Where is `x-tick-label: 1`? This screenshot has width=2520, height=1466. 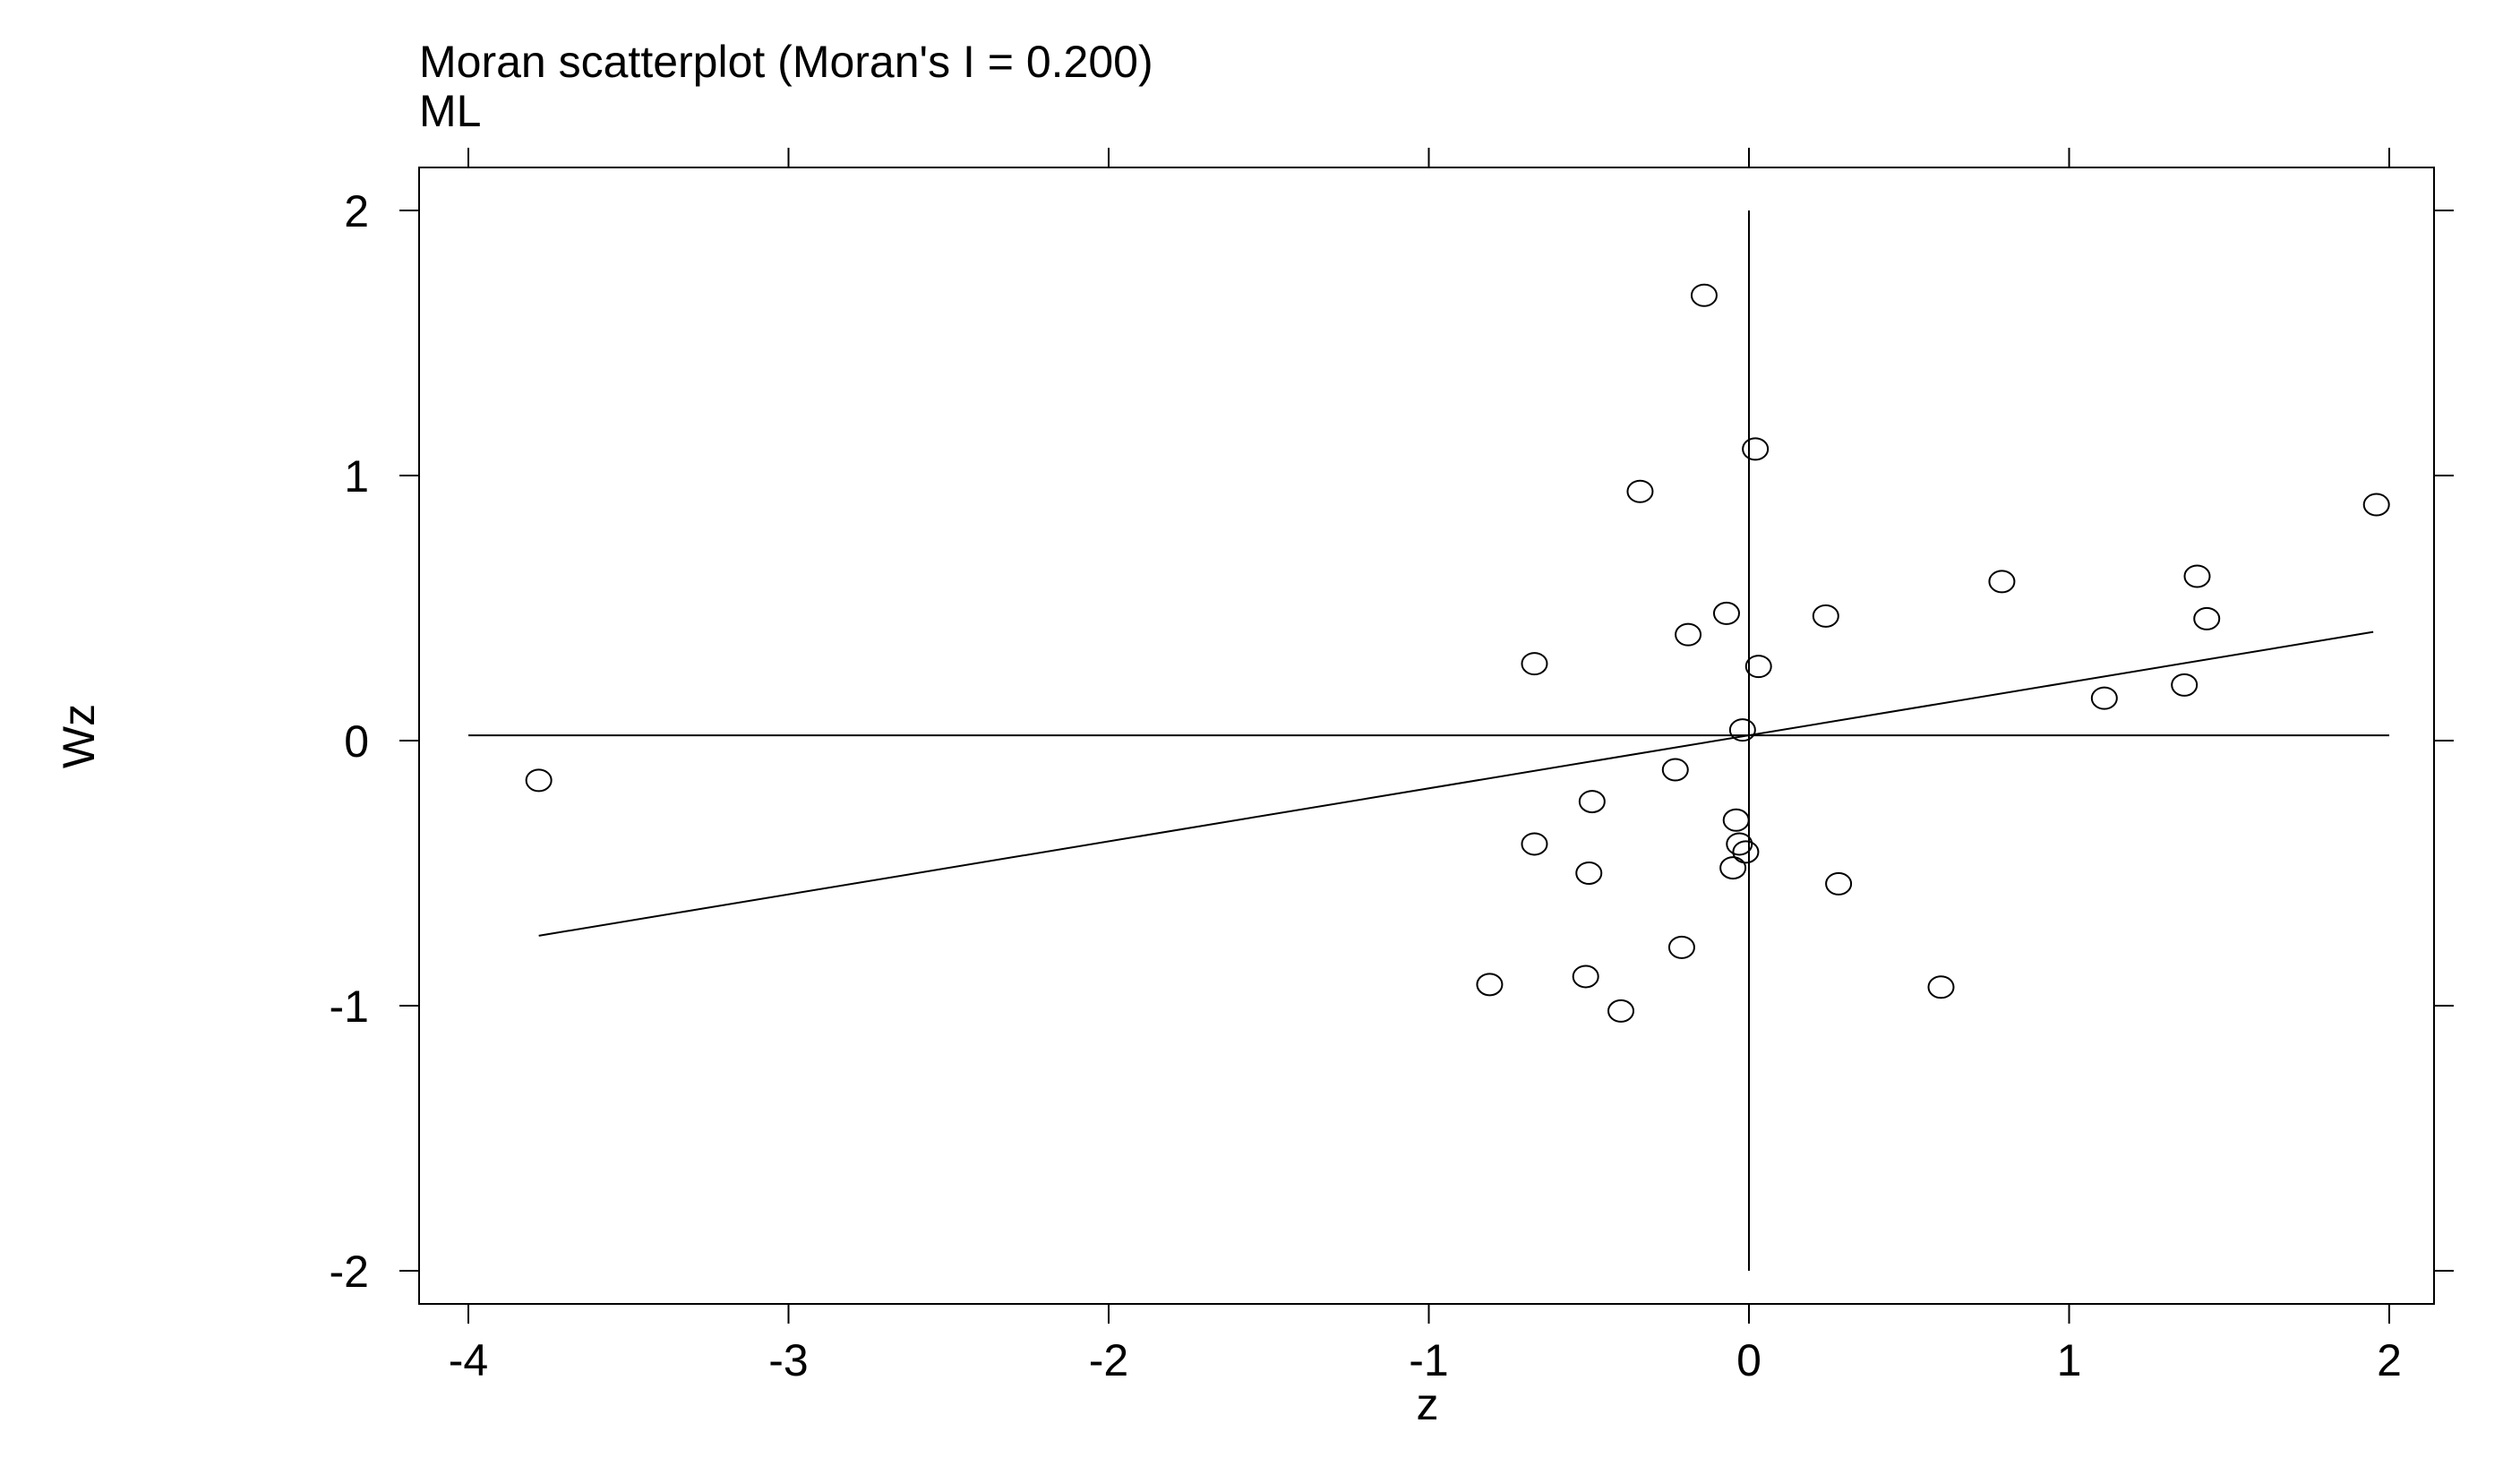
x-tick-label: 1 is located at coordinates (2069, 1360).